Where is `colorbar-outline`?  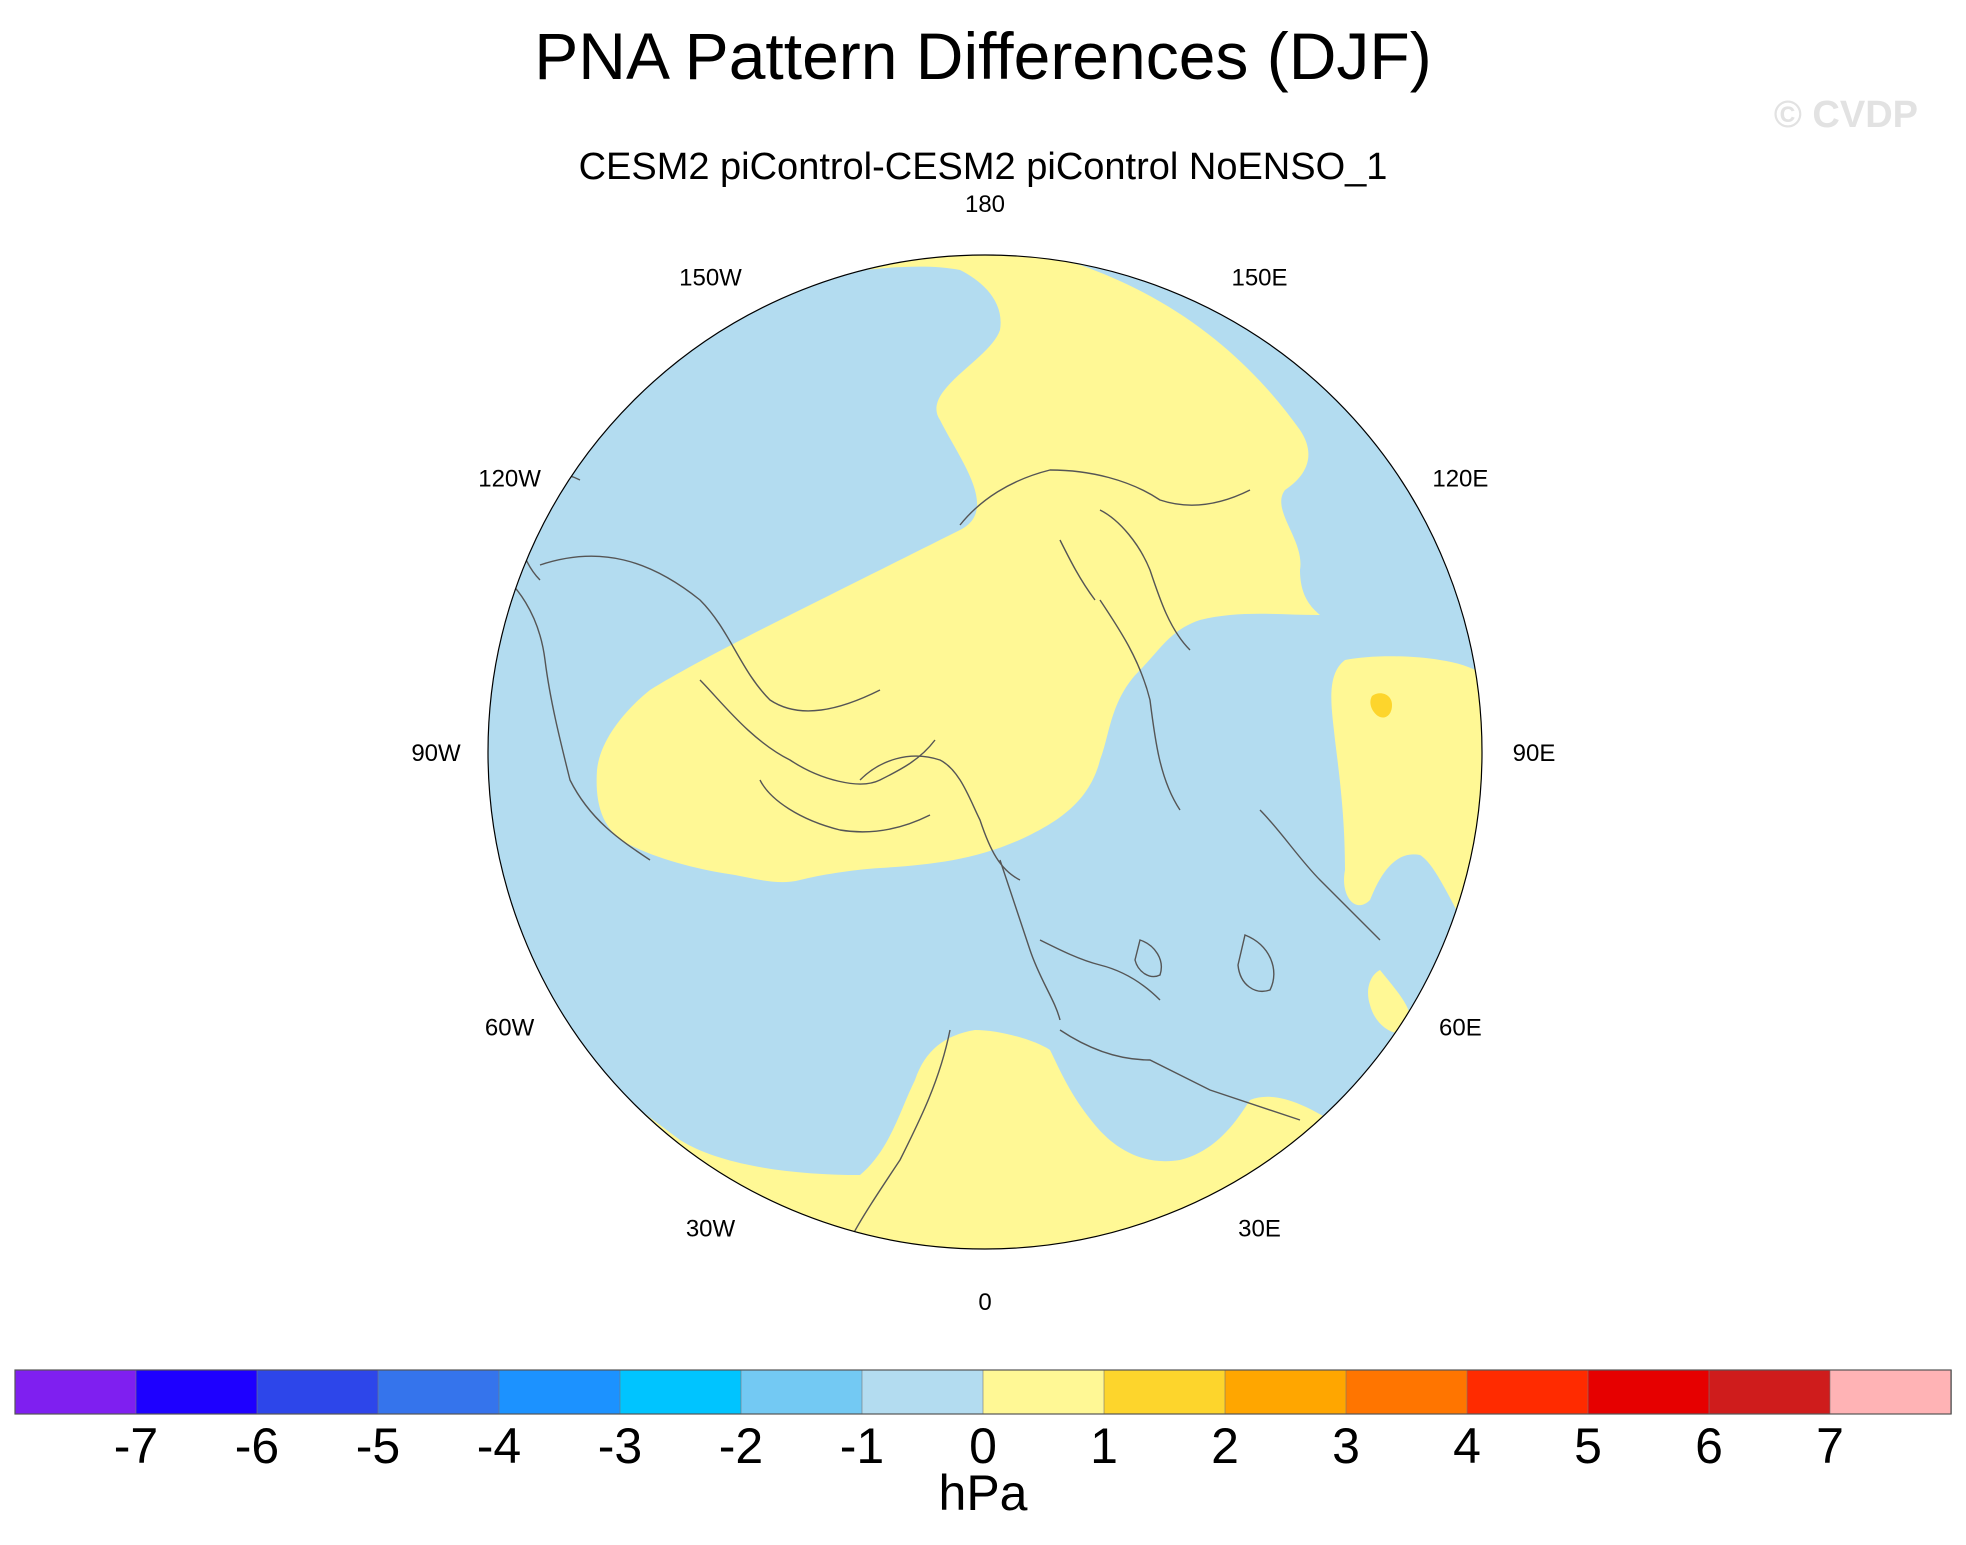
colorbar-outline is located at coordinates (983, 1392).